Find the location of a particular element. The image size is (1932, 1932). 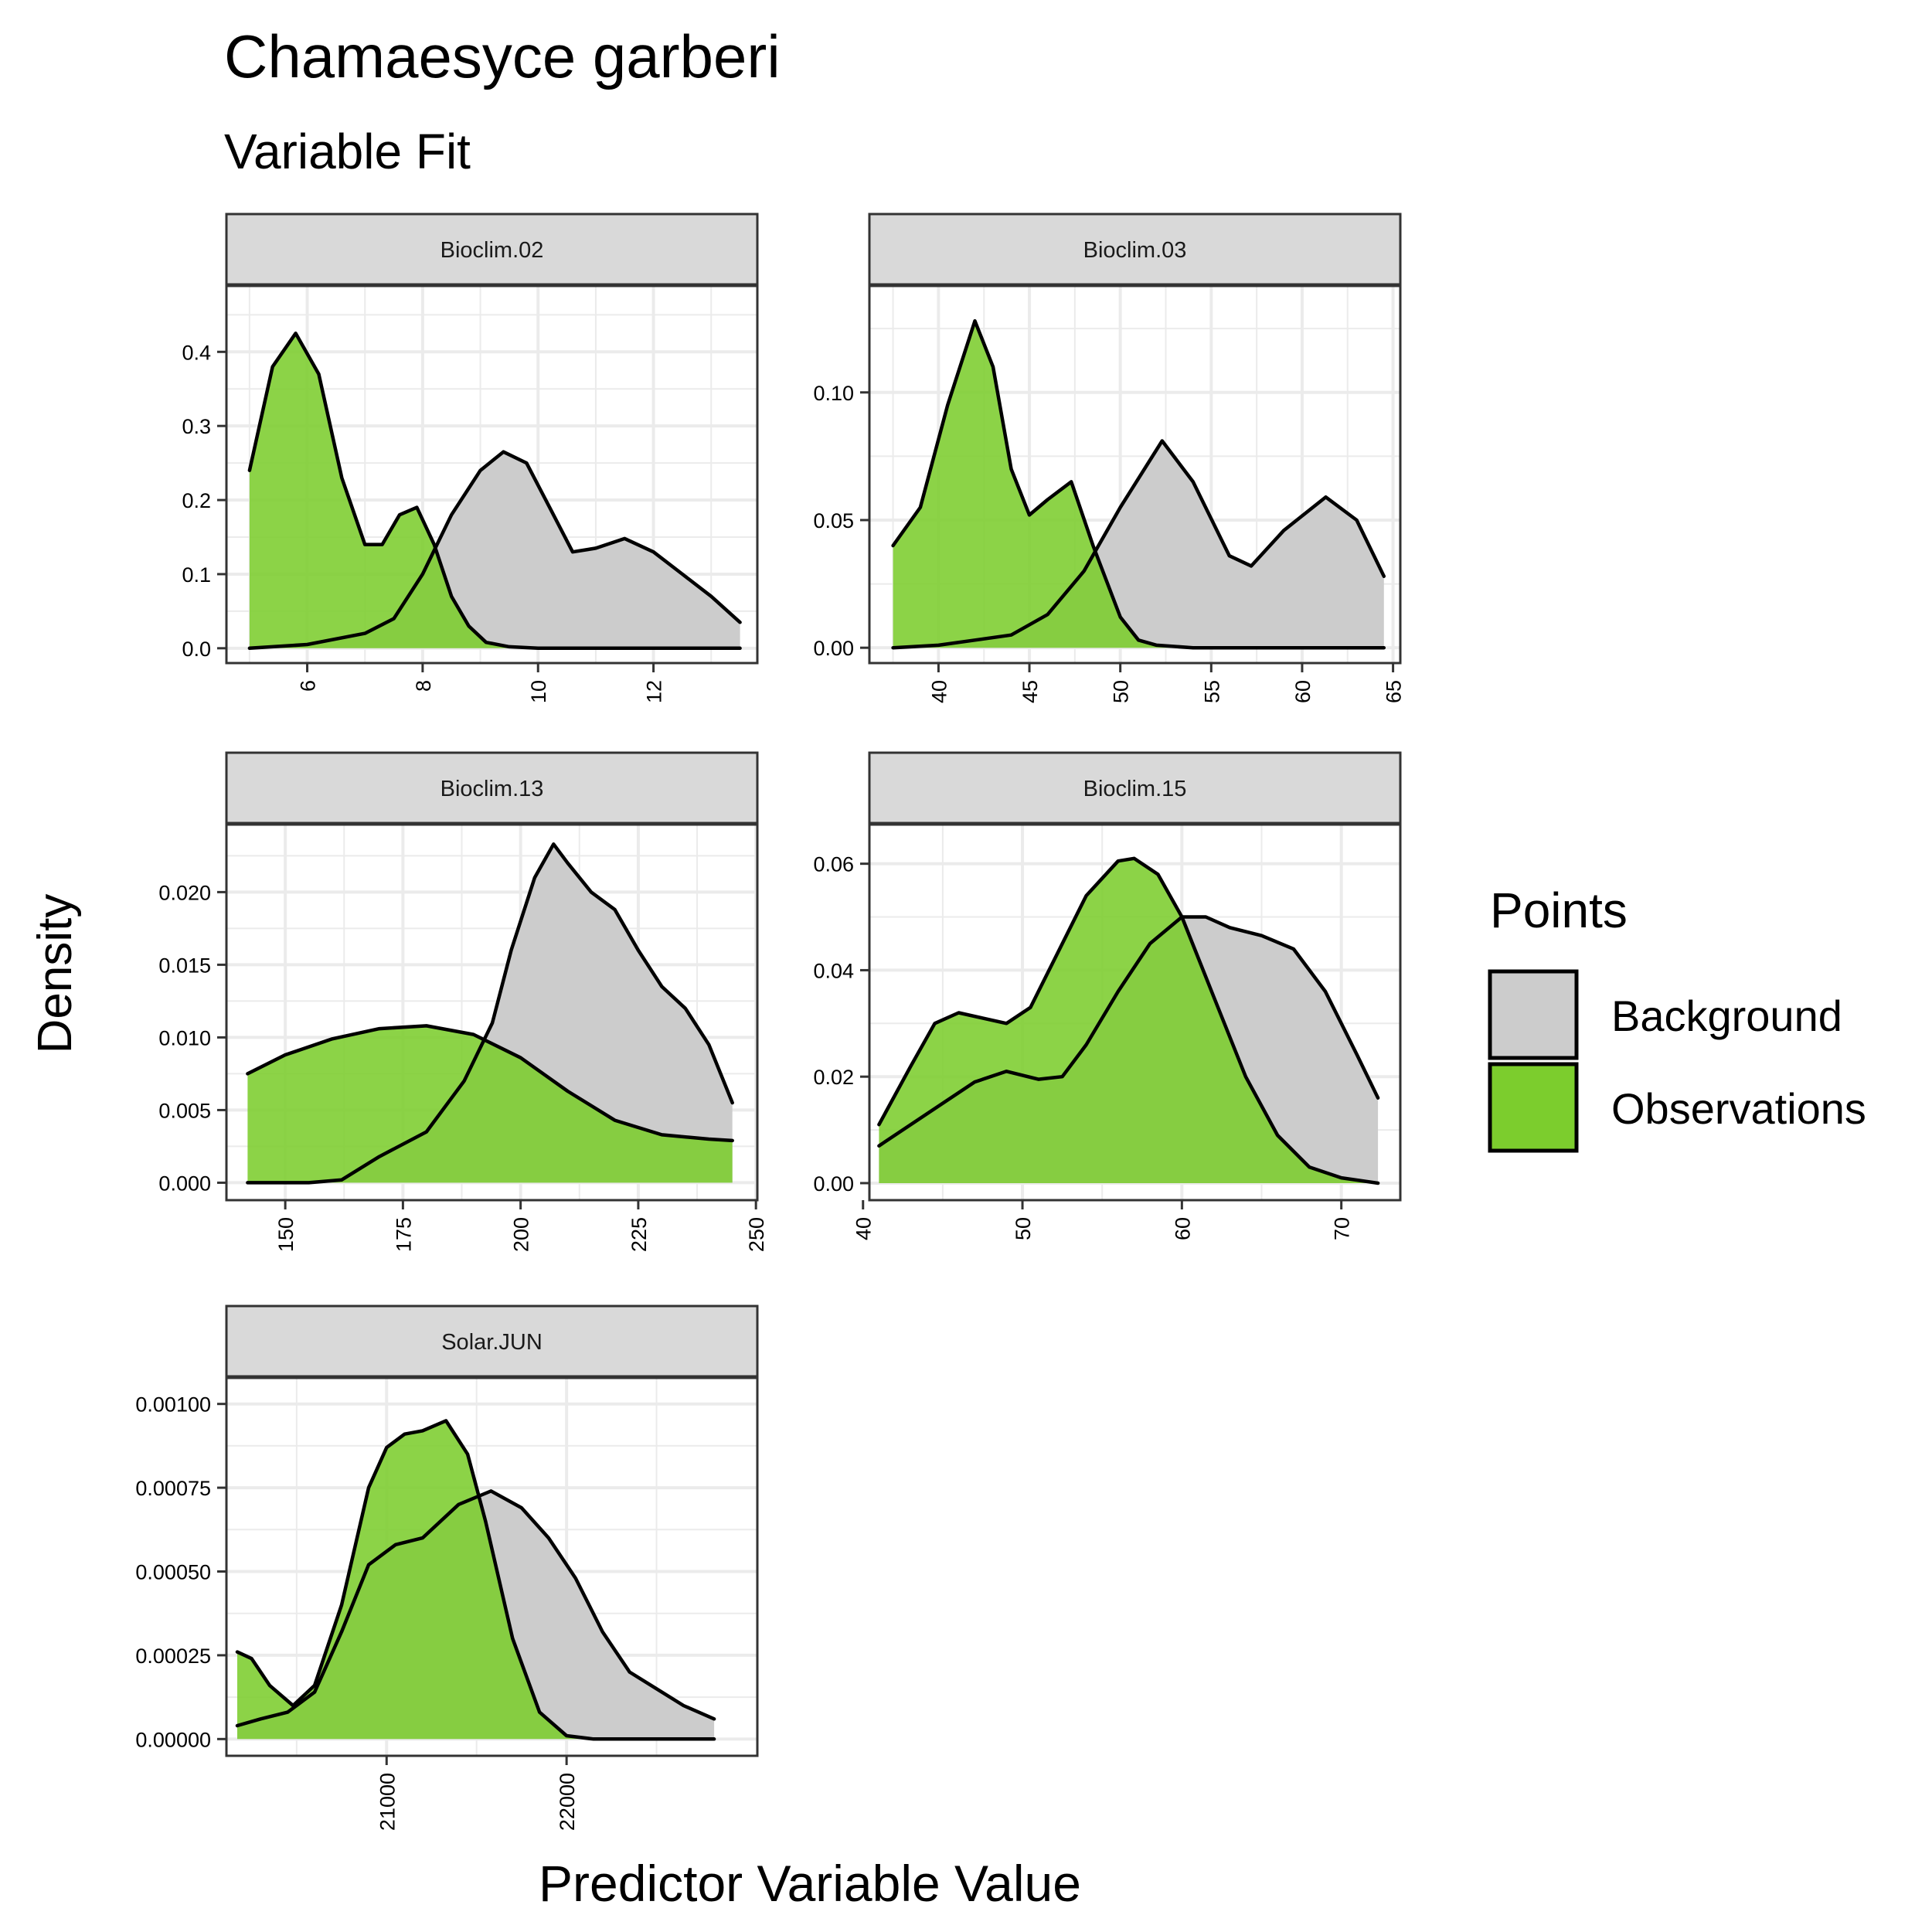

facet-strip-label: Bioclim.03 is located at coordinates (1135, 251).